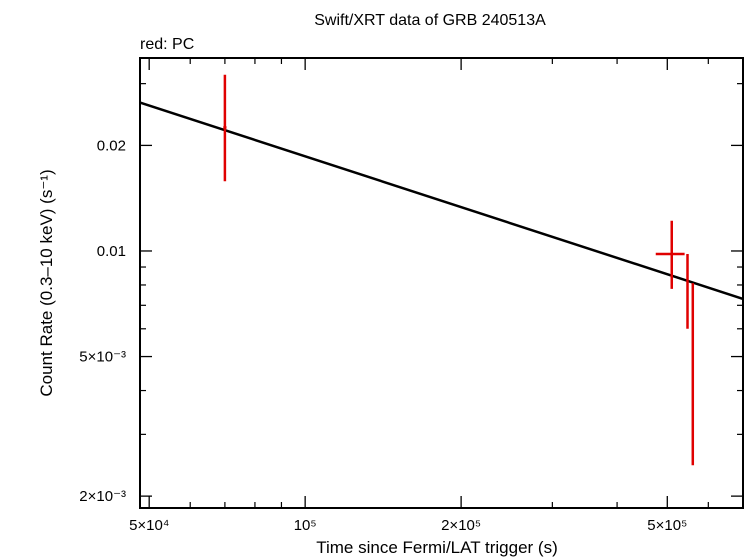 The image size is (746, 558). Describe the element at coordinates (111, 145) in the screenshot. I see `y-tick-label: 0.02` at that location.